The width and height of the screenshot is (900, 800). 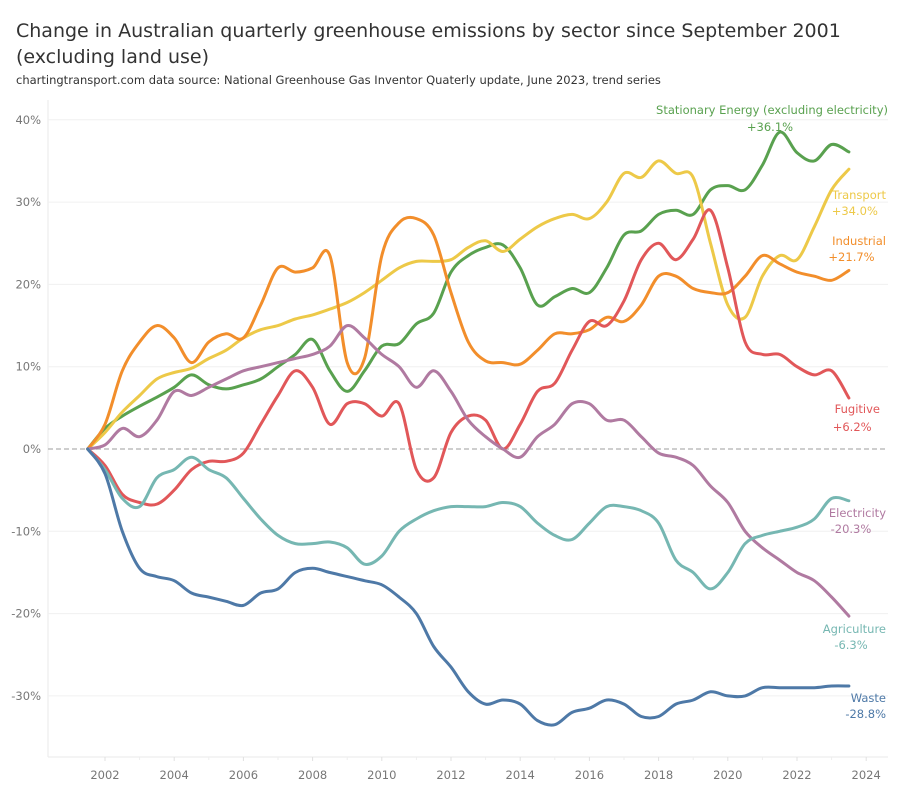 I want to click on series-label-industrial: Industrial, so click(x=859, y=241).